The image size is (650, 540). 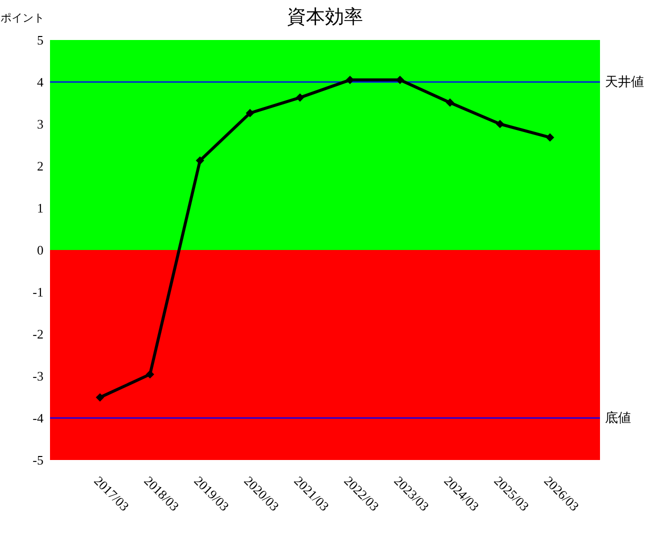 What do you see at coordinates (40, 208) in the screenshot?
I see `y-tick-label: 1` at bounding box center [40, 208].